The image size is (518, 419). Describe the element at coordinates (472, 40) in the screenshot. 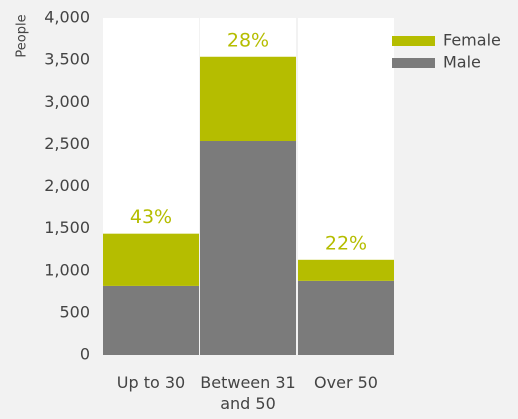

I see `legend-label: Female` at that location.